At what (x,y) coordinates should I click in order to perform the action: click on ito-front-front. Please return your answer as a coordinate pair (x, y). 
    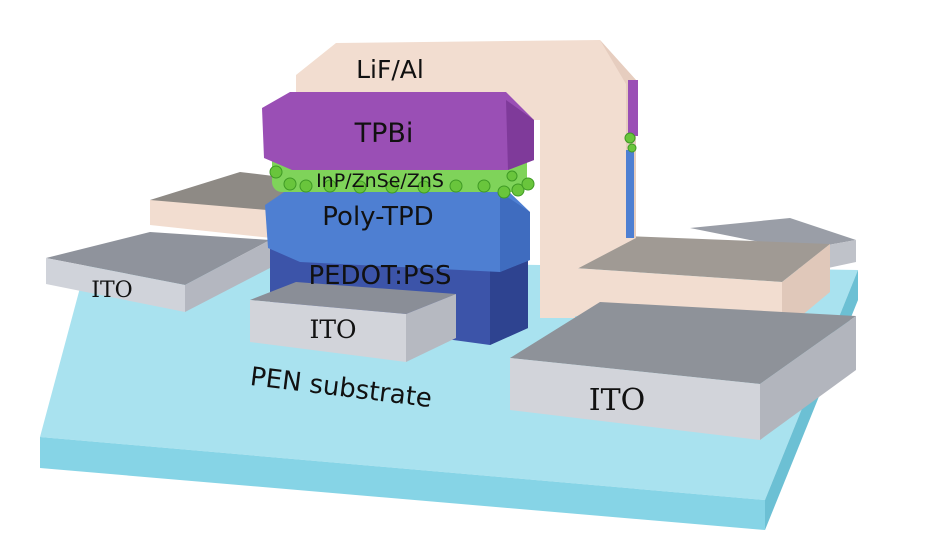
    Looking at the image, I should click on (328, 331).